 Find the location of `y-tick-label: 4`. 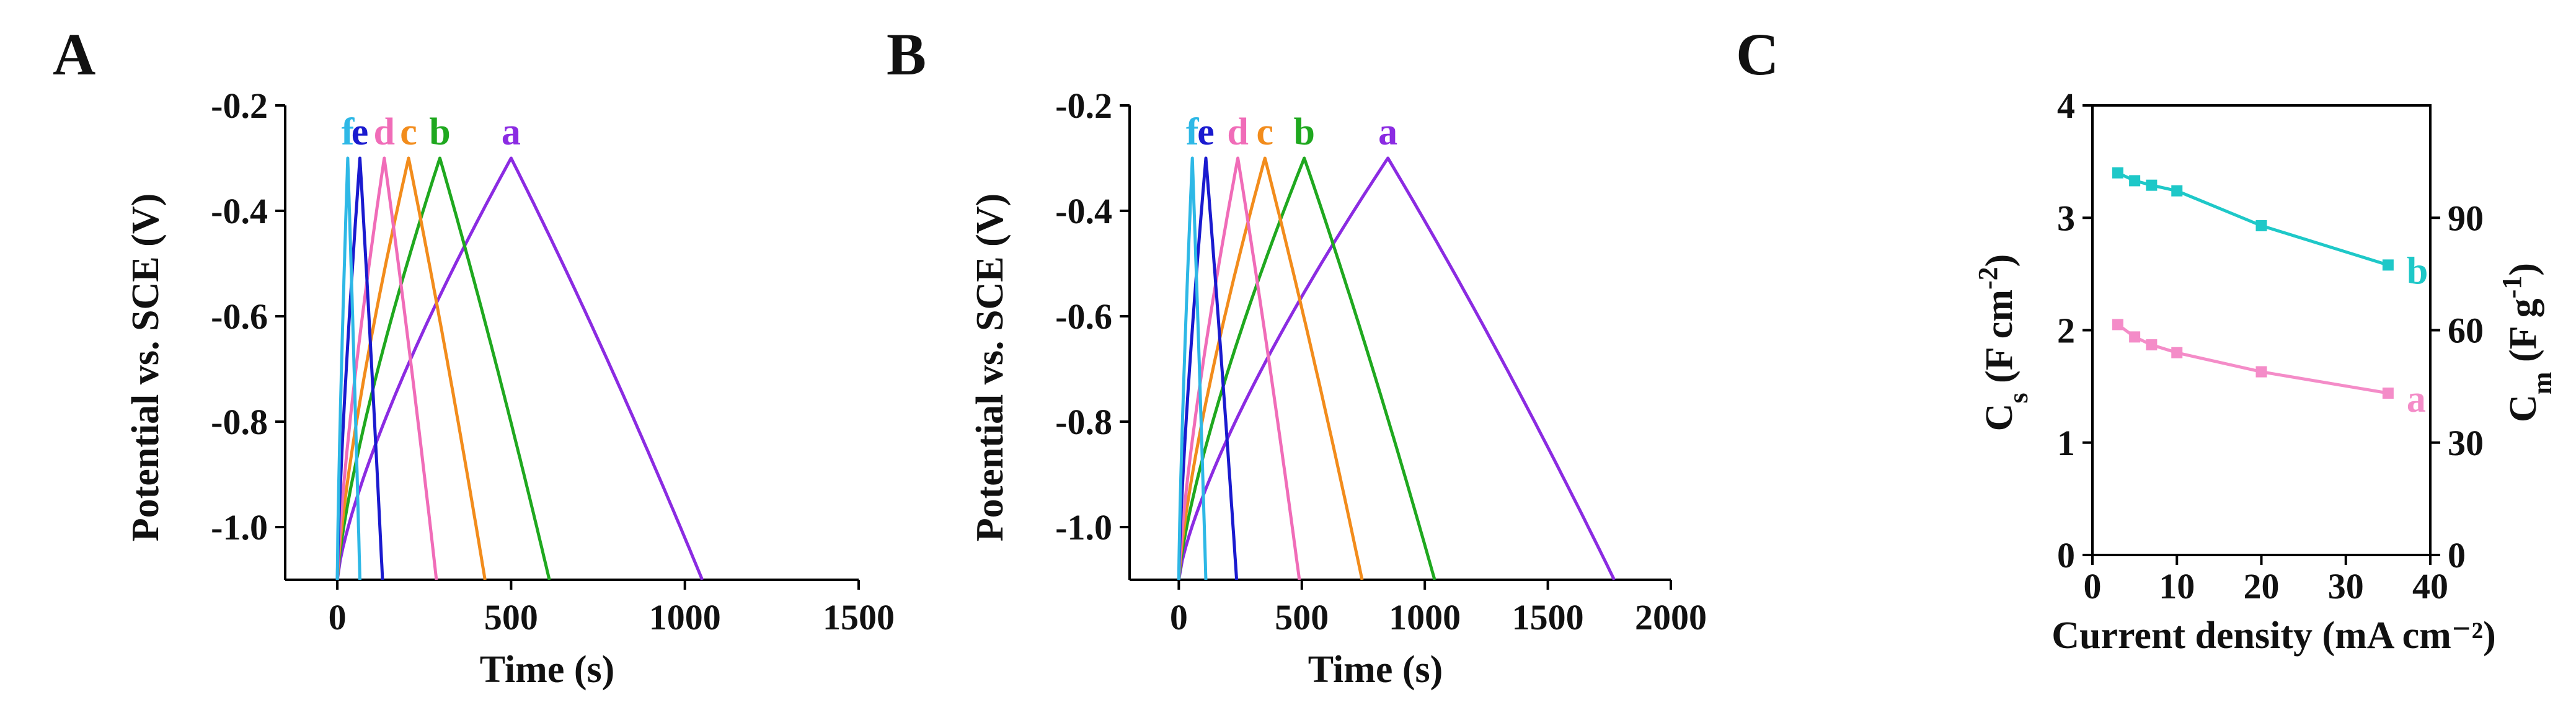

y-tick-label: 4 is located at coordinates (2066, 106).